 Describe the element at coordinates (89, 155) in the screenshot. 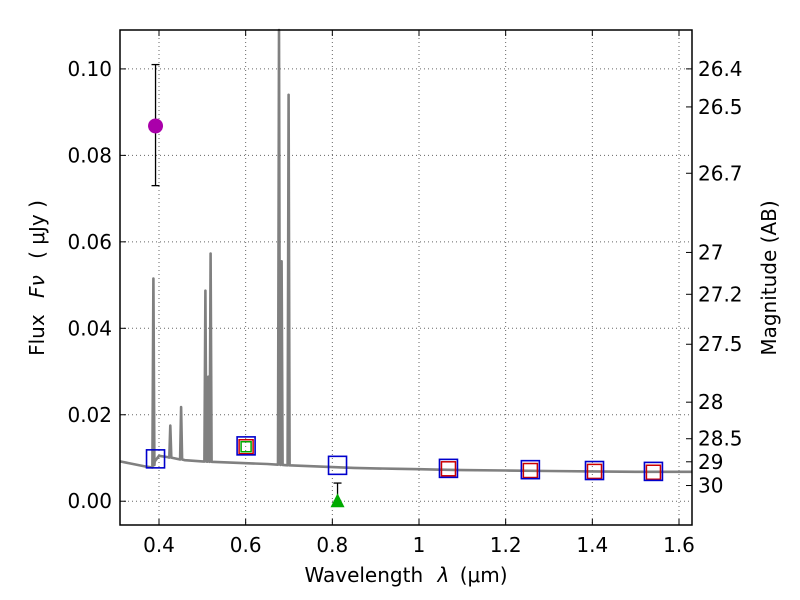

I see `y-tick-label: 0.08` at that location.